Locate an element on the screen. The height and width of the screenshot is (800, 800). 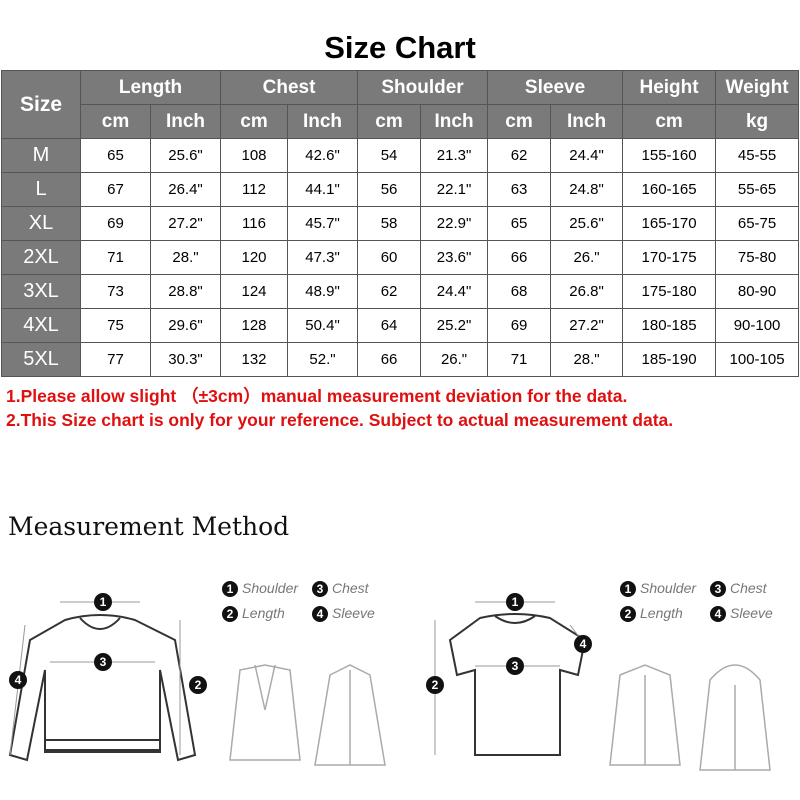
legend-item: 4 Sleeve is located at coordinates (343, 613).